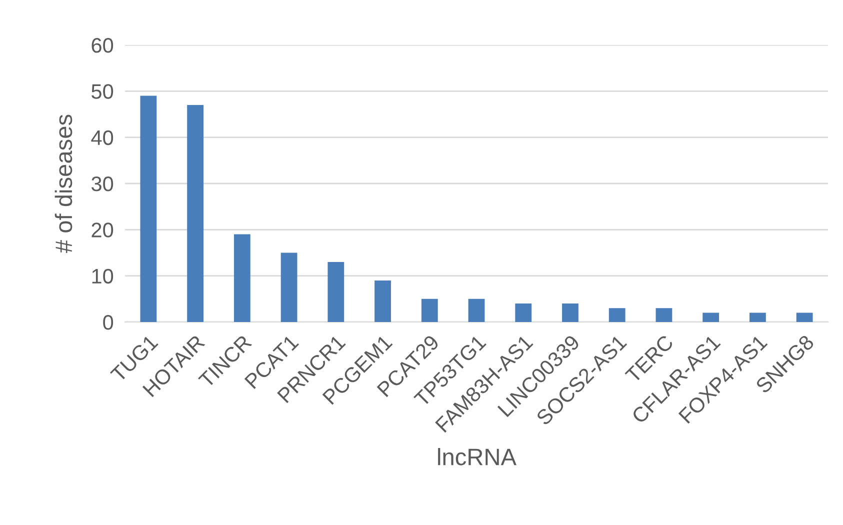 This screenshot has height=525, width=843. What do you see at coordinates (103, 91) in the screenshot?
I see `y-tick-label: 50` at bounding box center [103, 91].